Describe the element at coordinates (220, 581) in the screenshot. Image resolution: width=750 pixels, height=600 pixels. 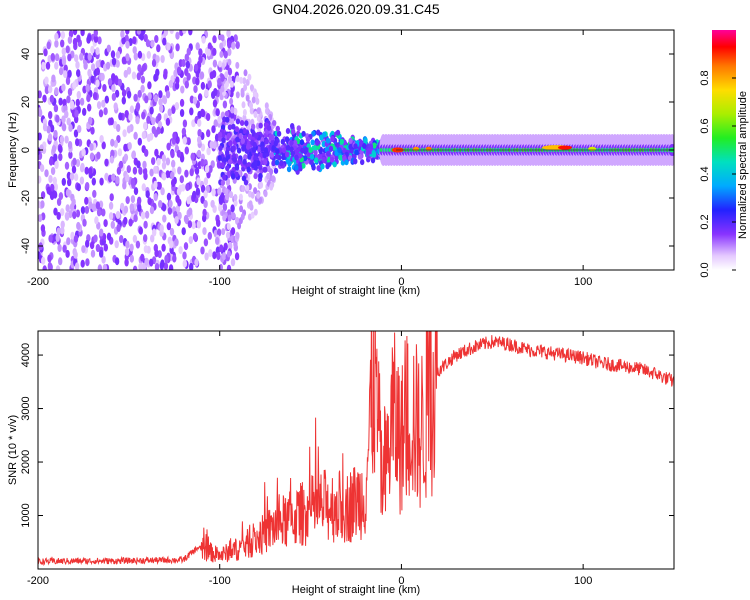
I see `x-tick-label: -100` at that location.